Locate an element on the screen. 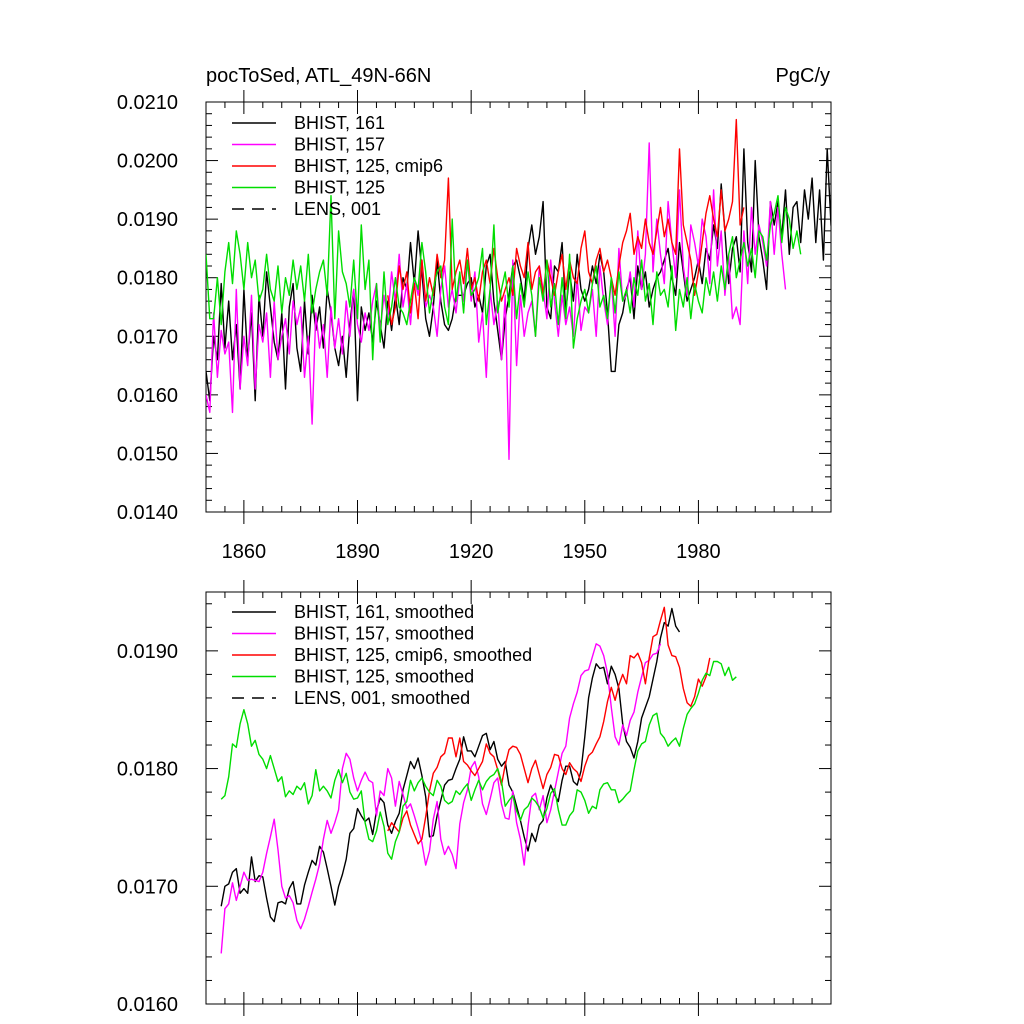  legend-label: LENS, 001, smoothed is located at coordinates (382, 698).